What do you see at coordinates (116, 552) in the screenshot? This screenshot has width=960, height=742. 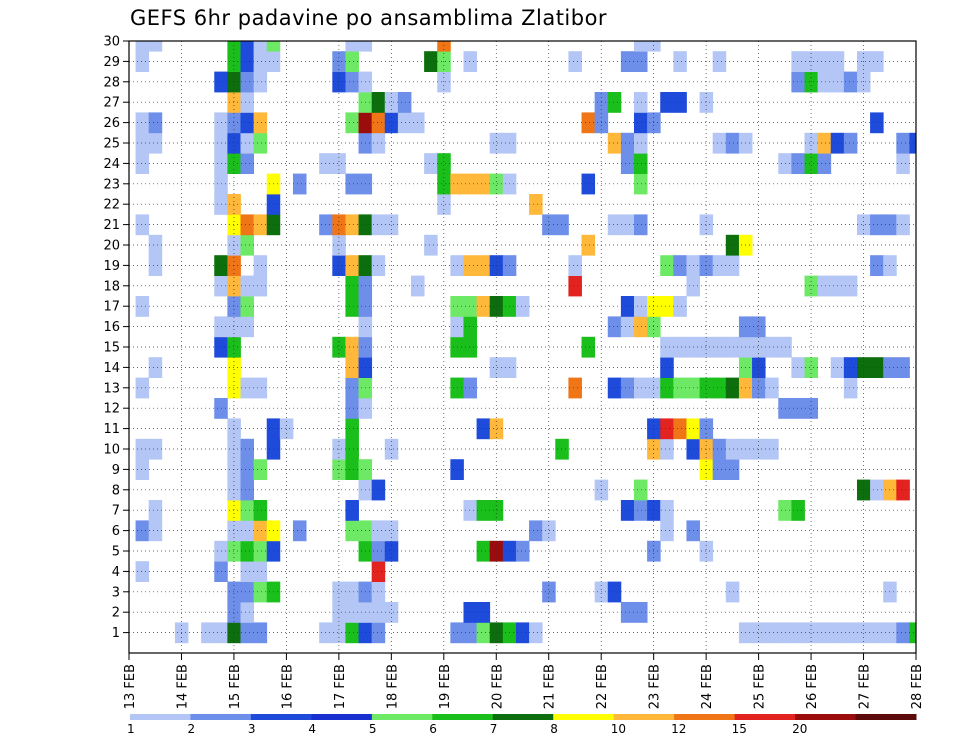 I see `y-tick-label: 5` at bounding box center [116, 552].